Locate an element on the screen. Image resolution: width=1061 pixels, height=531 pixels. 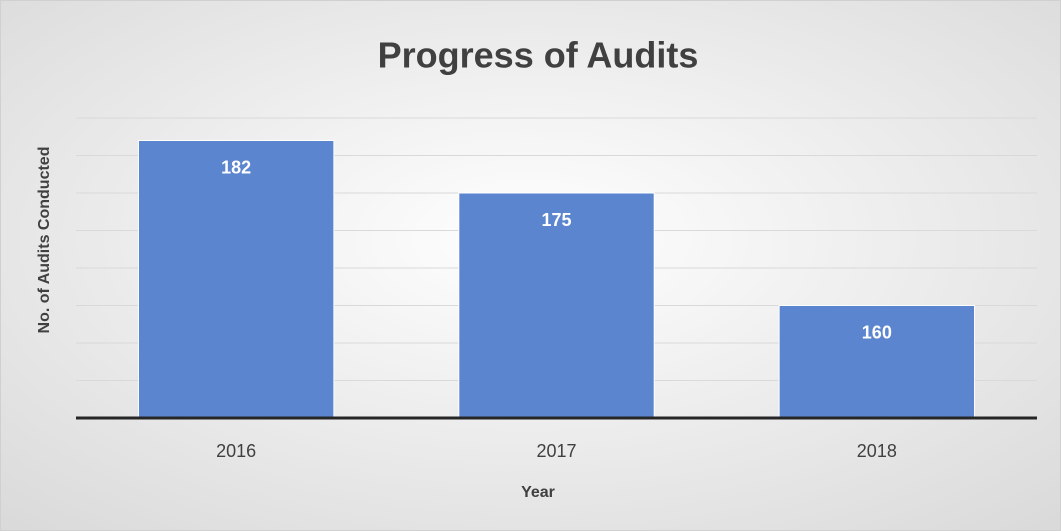
y-axis-label: No. of Audits Conducted is located at coordinates (44, 240).